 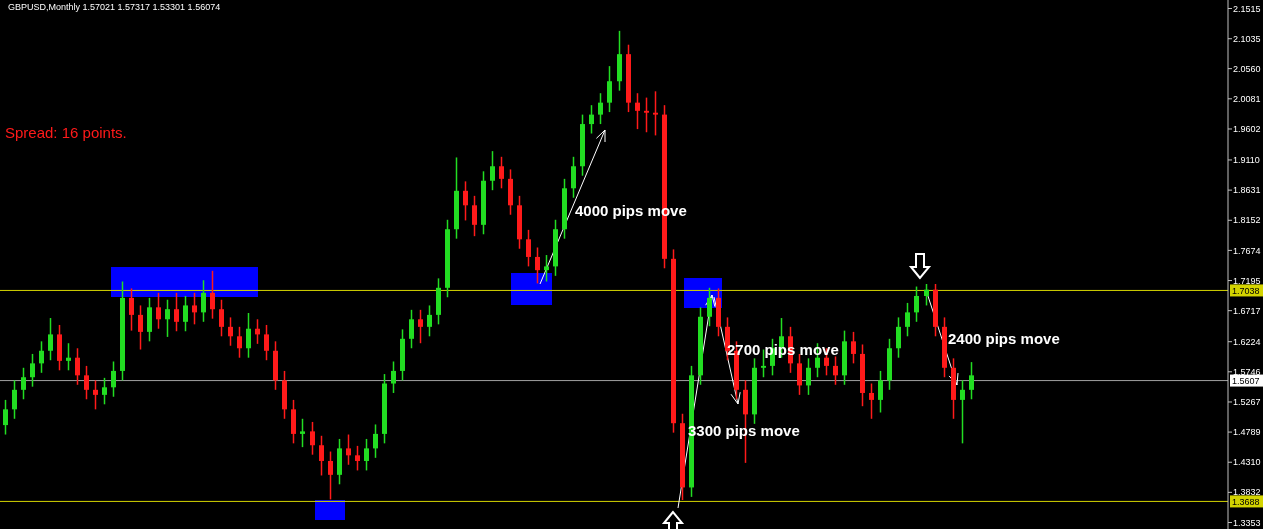 I want to click on y-tick-label: 1.3832, so click(x=1247, y=492).